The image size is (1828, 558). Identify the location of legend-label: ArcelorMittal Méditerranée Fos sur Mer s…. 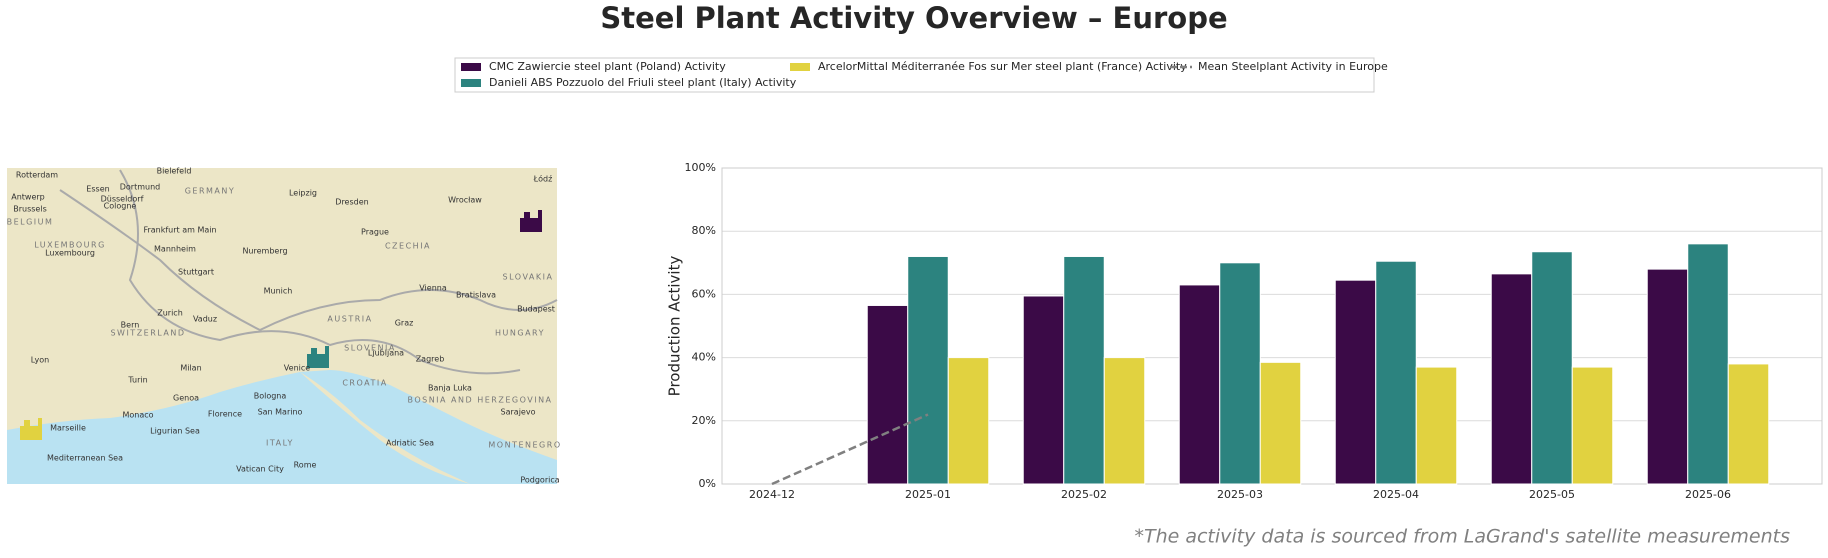
(1002, 66).